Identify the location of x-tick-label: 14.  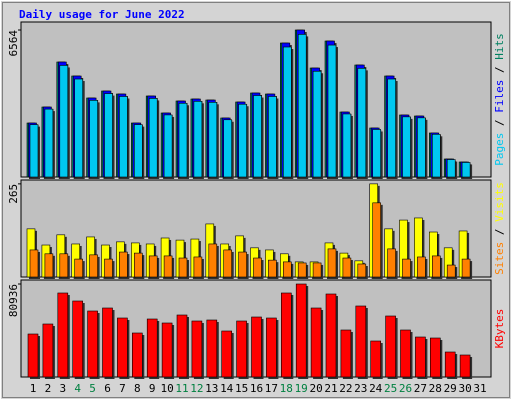
(227, 388).